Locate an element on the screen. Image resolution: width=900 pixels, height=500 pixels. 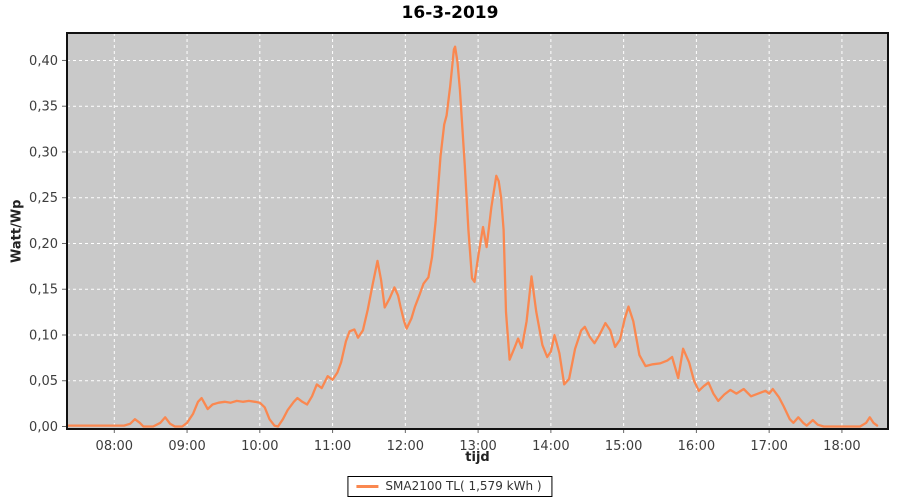
x-tick-label: 18:00 is located at coordinates (841, 446).